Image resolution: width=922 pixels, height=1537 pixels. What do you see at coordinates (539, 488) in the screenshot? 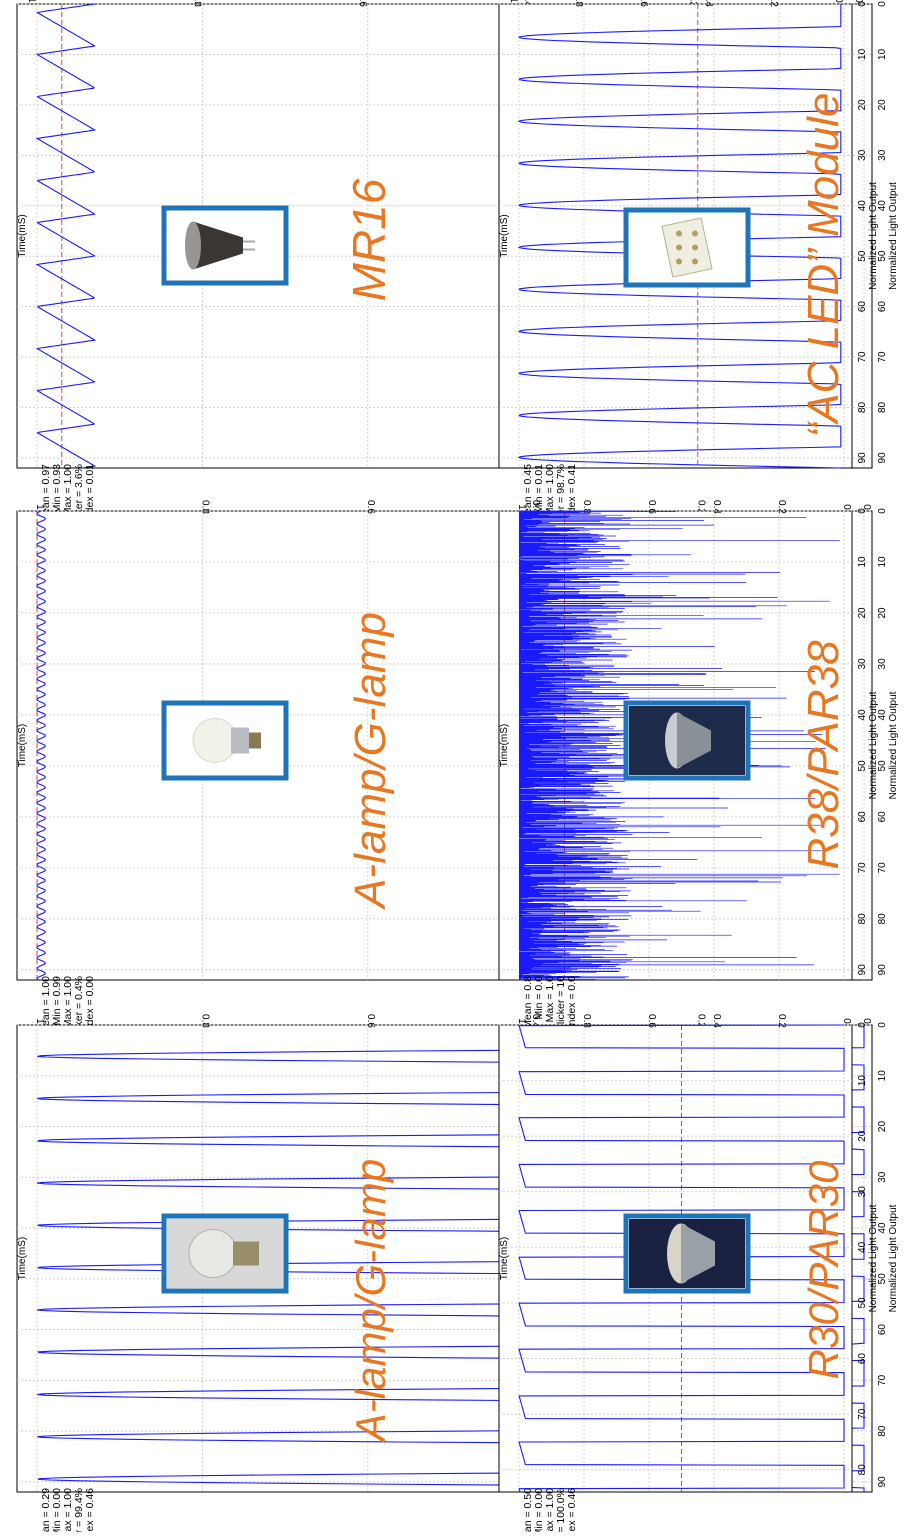
I see `stats-line: Min = 0.01` at bounding box center [539, 488].